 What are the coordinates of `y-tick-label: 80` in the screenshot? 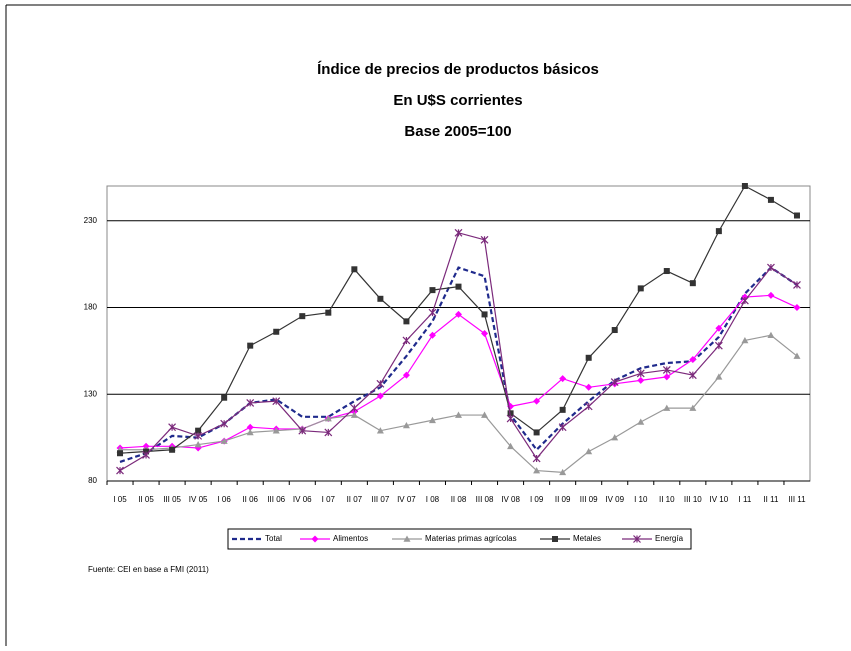 It's located at (92, 480).